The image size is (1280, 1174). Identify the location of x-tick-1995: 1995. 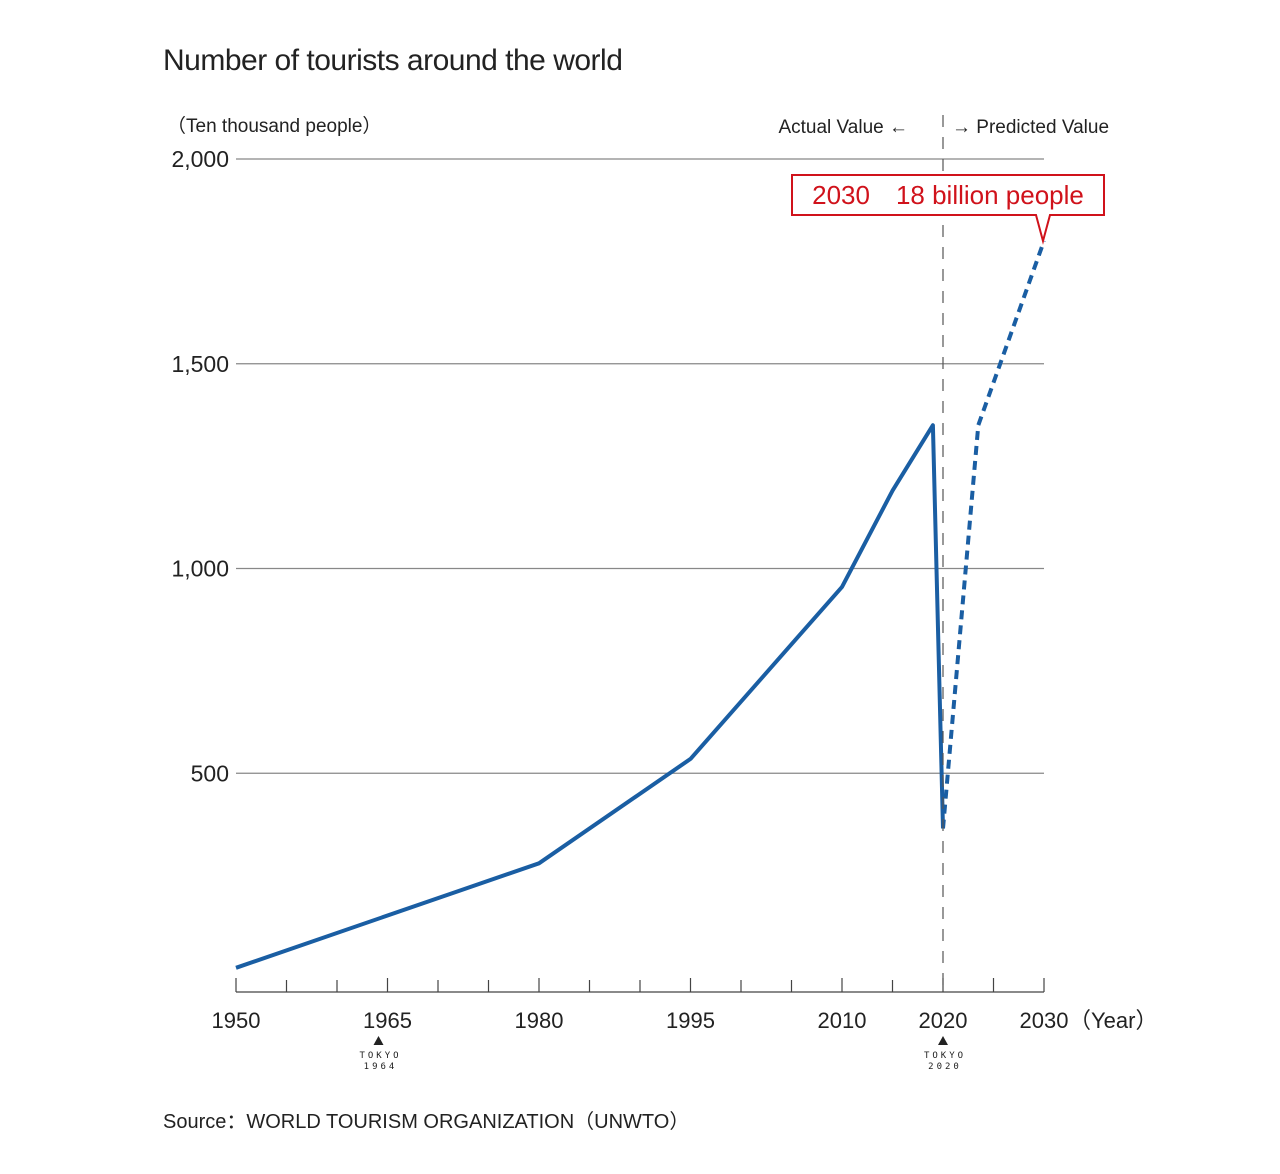
(690, 1020).